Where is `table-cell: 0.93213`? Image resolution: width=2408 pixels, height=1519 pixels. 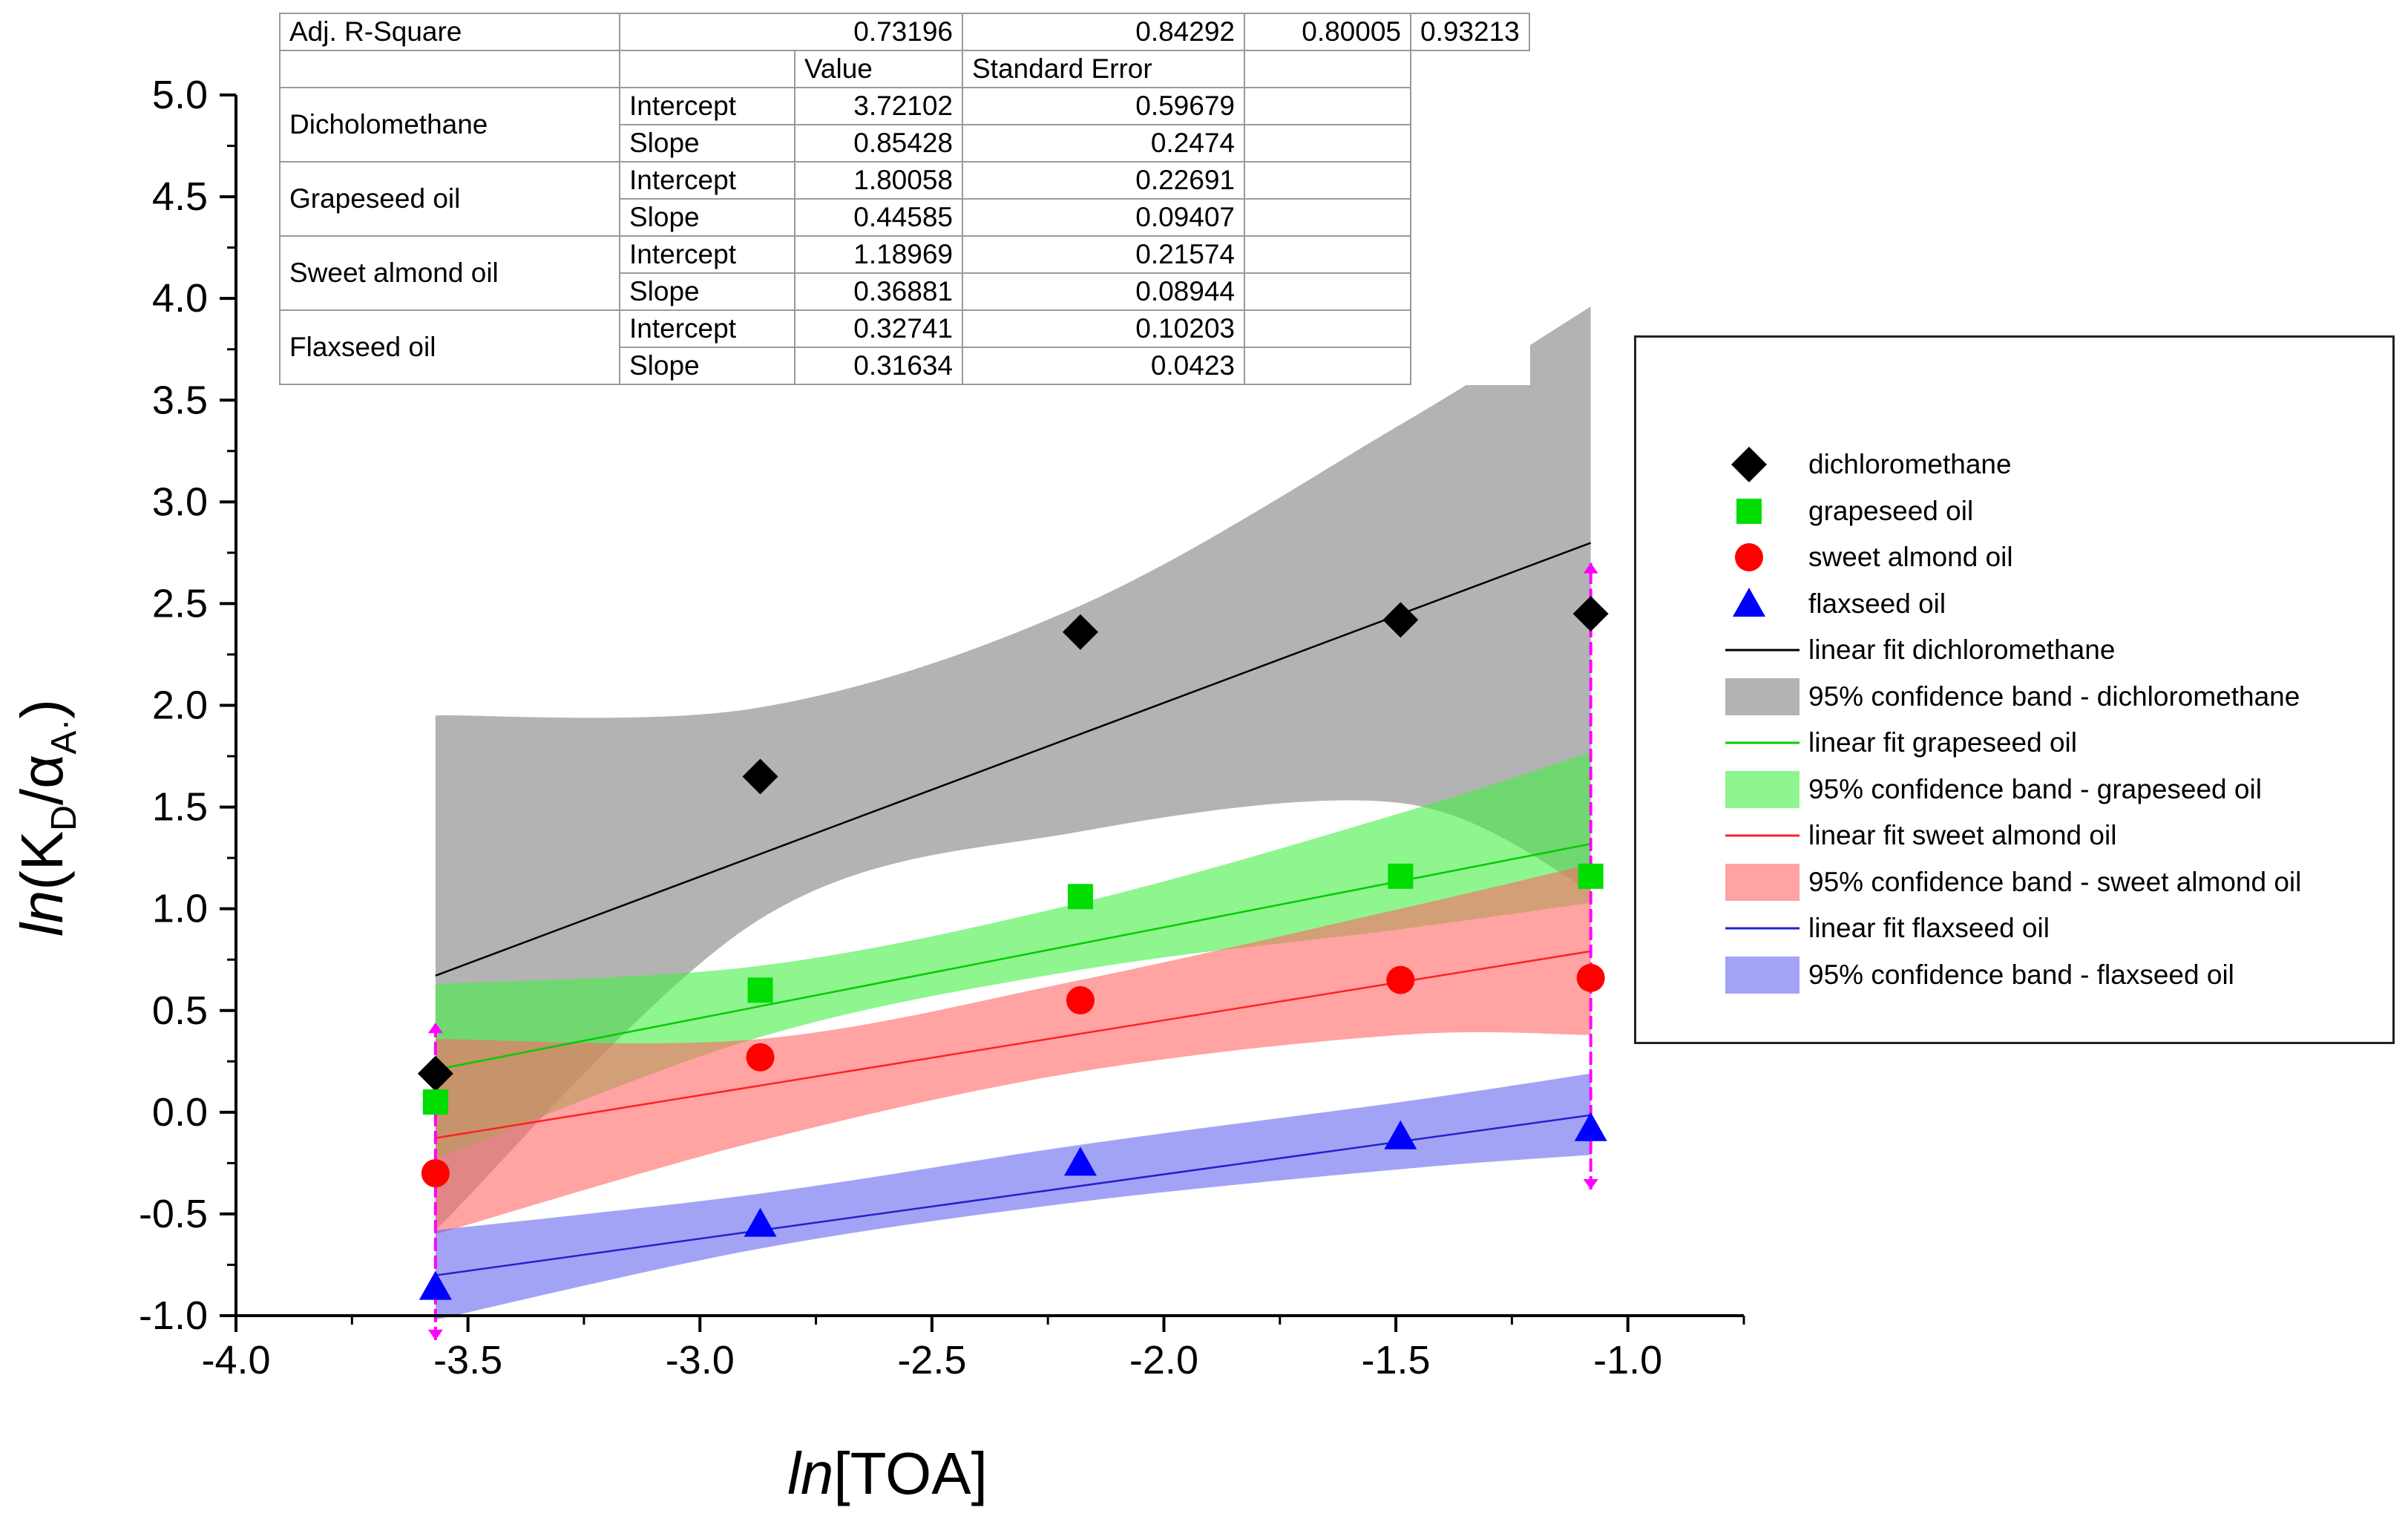 table-cell: 0.93213 is located at coordinates (1470, 32).